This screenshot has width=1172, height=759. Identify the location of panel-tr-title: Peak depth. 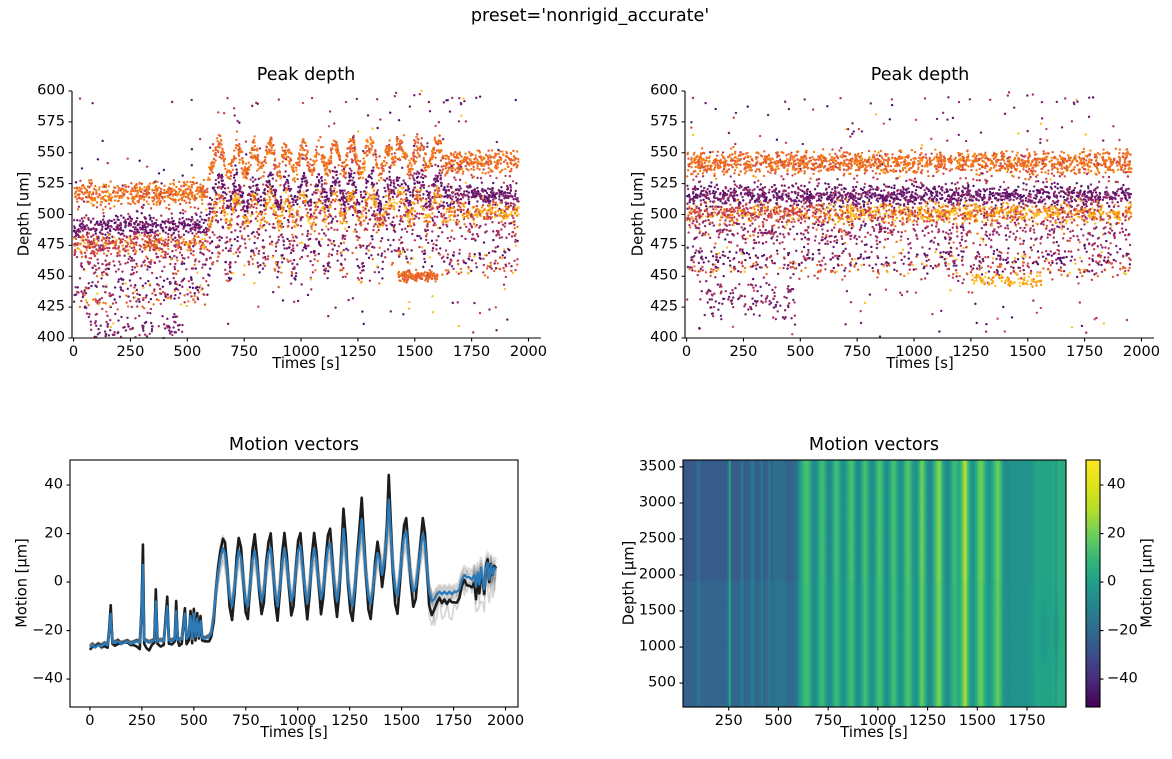
(920, 75).